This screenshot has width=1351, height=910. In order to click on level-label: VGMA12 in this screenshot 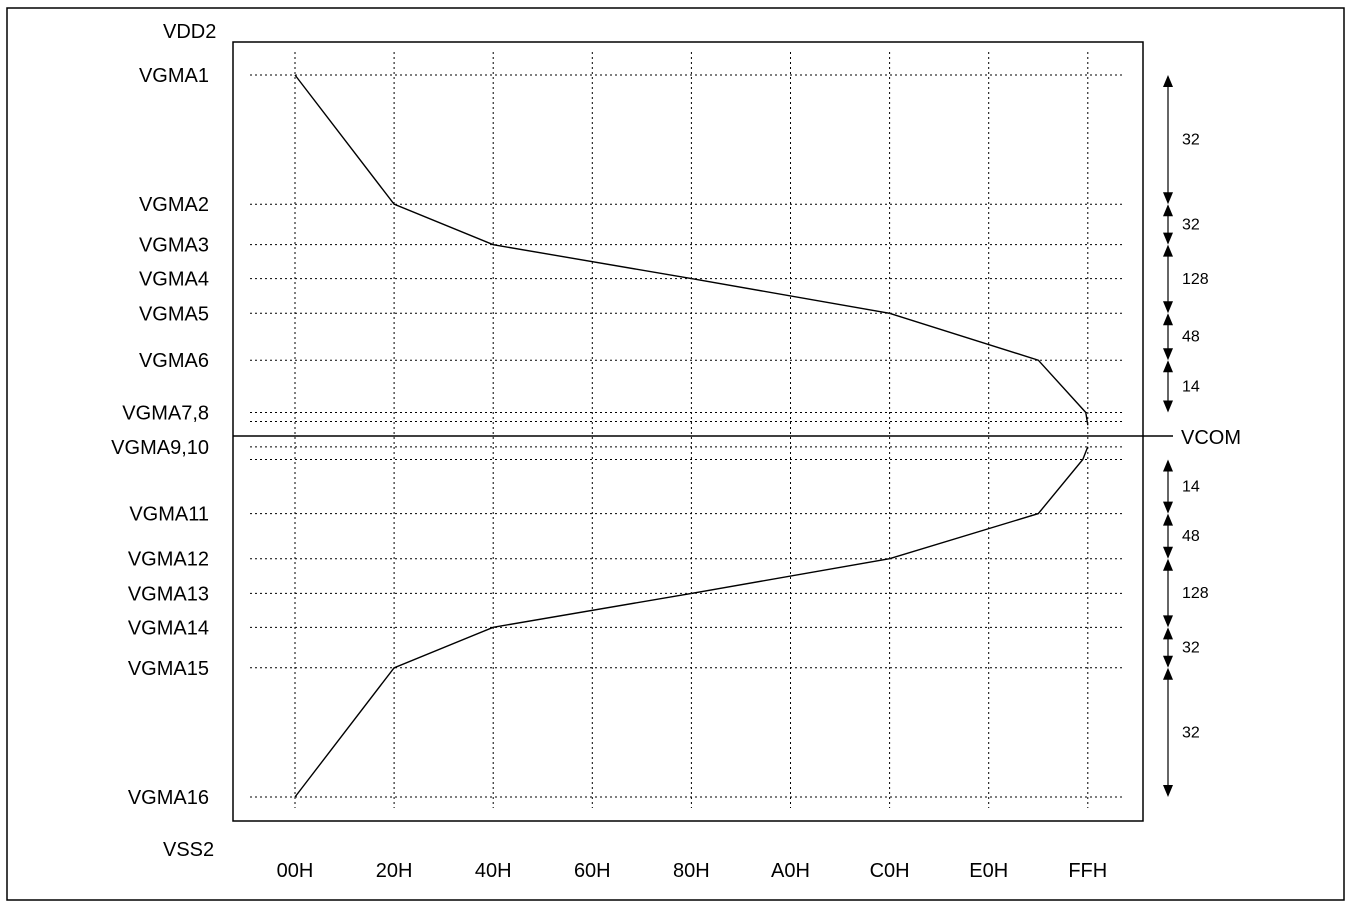, I will do `click(168, 560)`.